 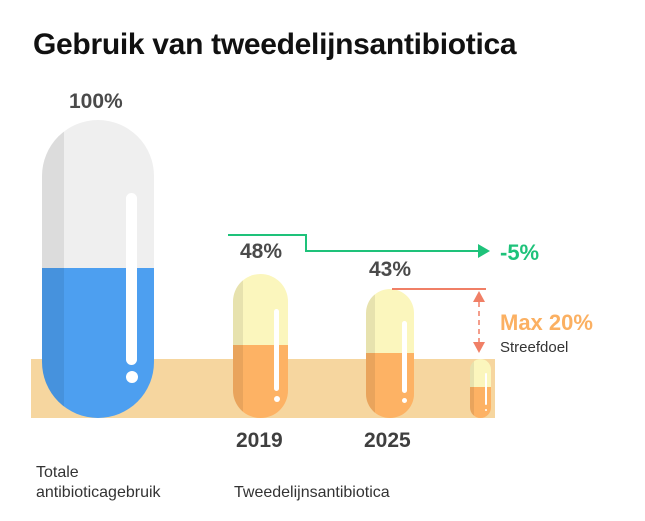 I want to click on change-label: -5%, so click(x=520, y=252).